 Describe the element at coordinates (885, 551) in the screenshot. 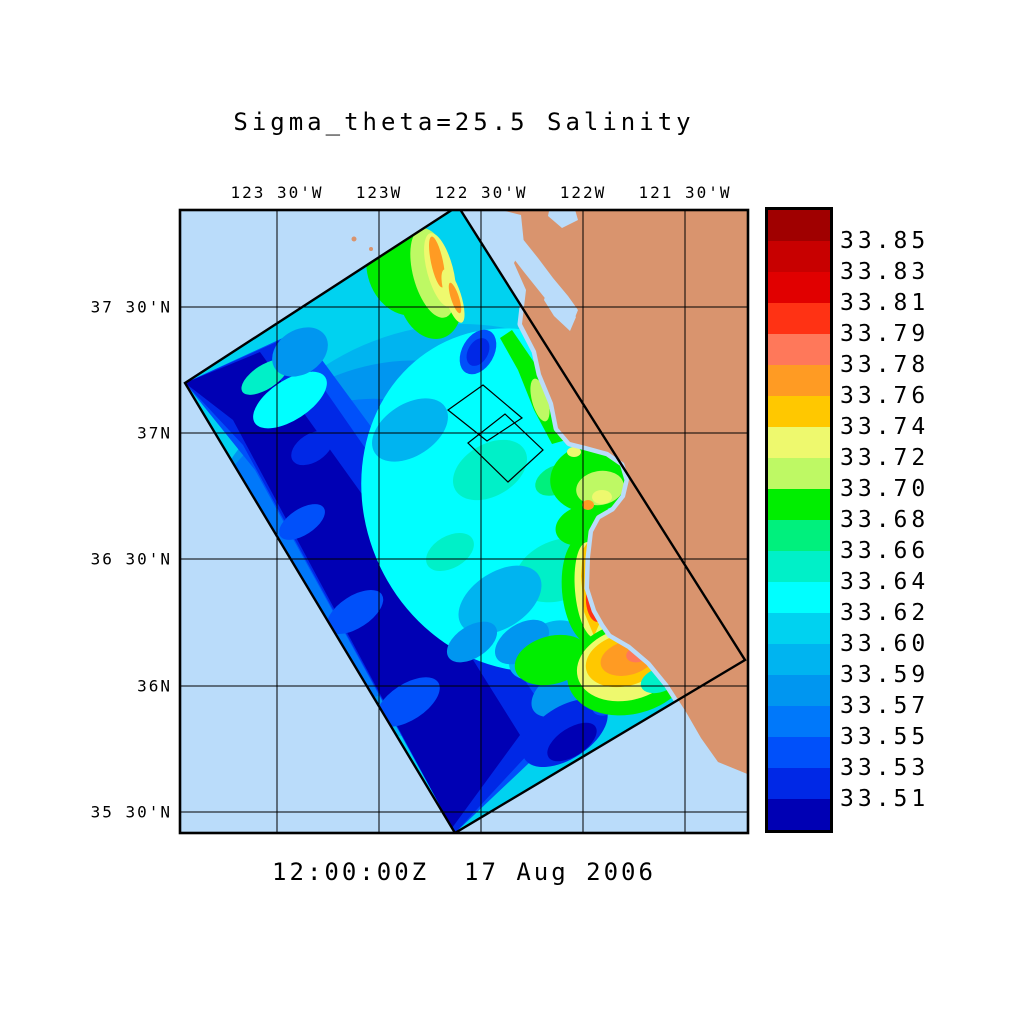

I see `colorbar-tick-label: 33.66` at that location.